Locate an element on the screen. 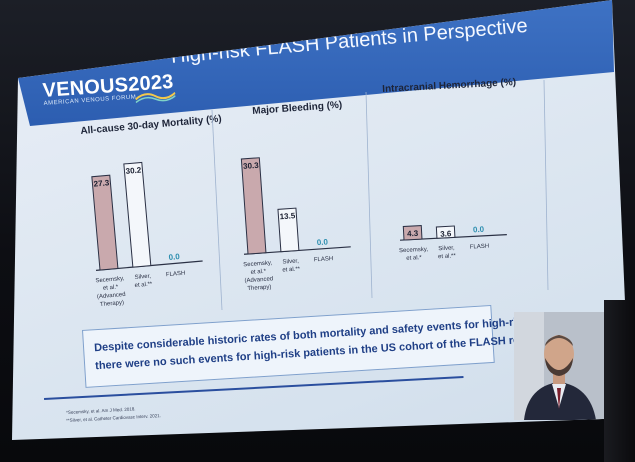 This screenshot has height=462, width=635. category-label-1-1-1: Secemsky, is located at coordinates (110, 280).